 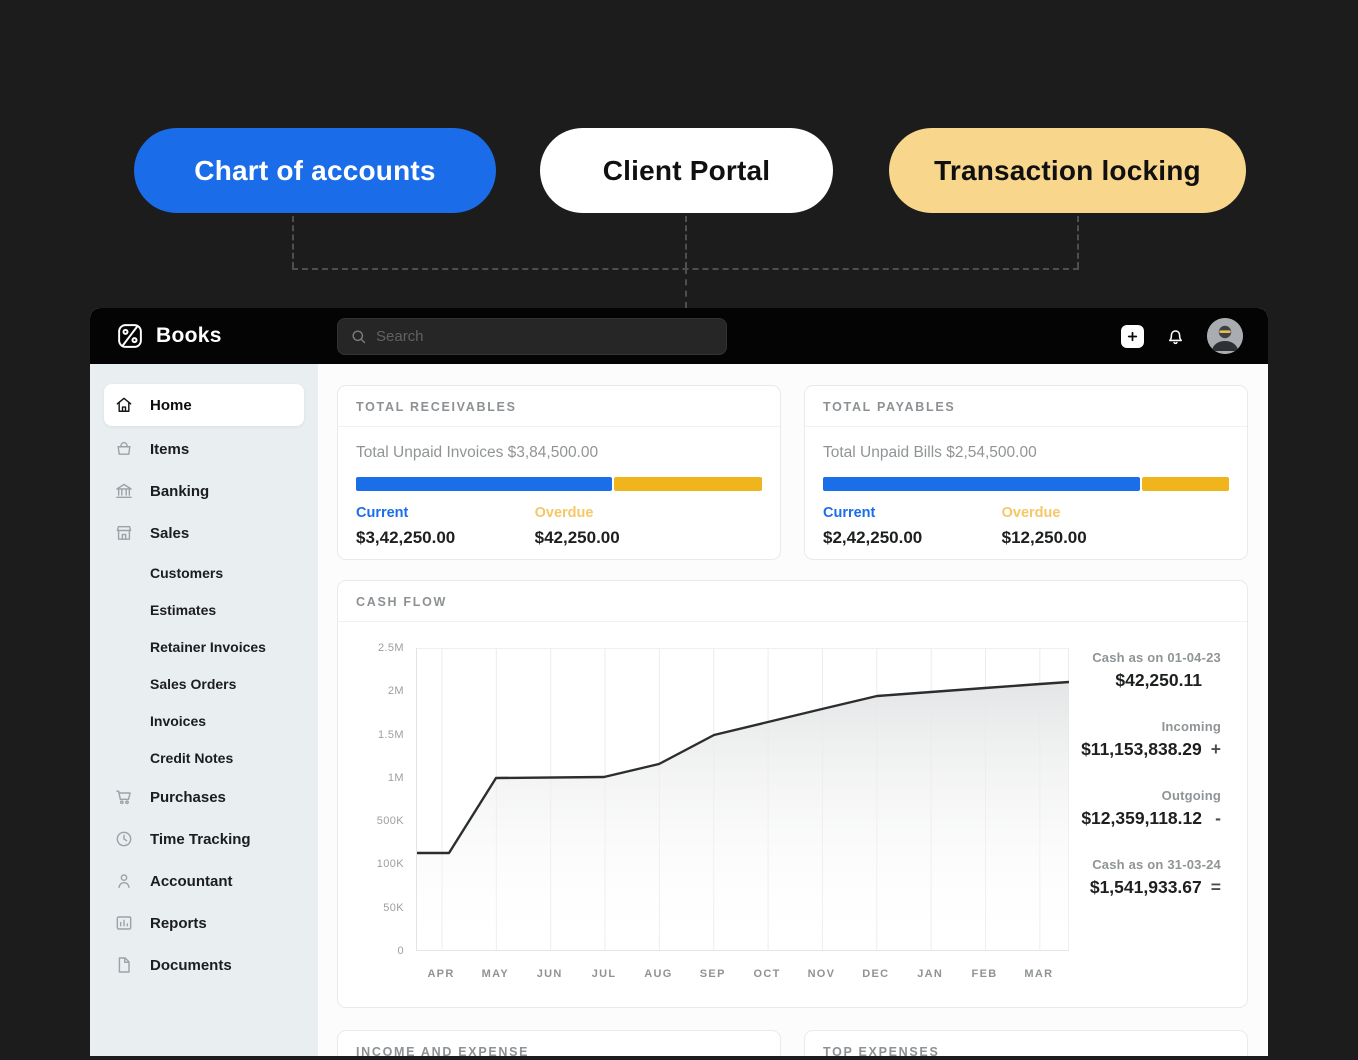 I want to click on search-input: Search, so click(x=532, y=336).